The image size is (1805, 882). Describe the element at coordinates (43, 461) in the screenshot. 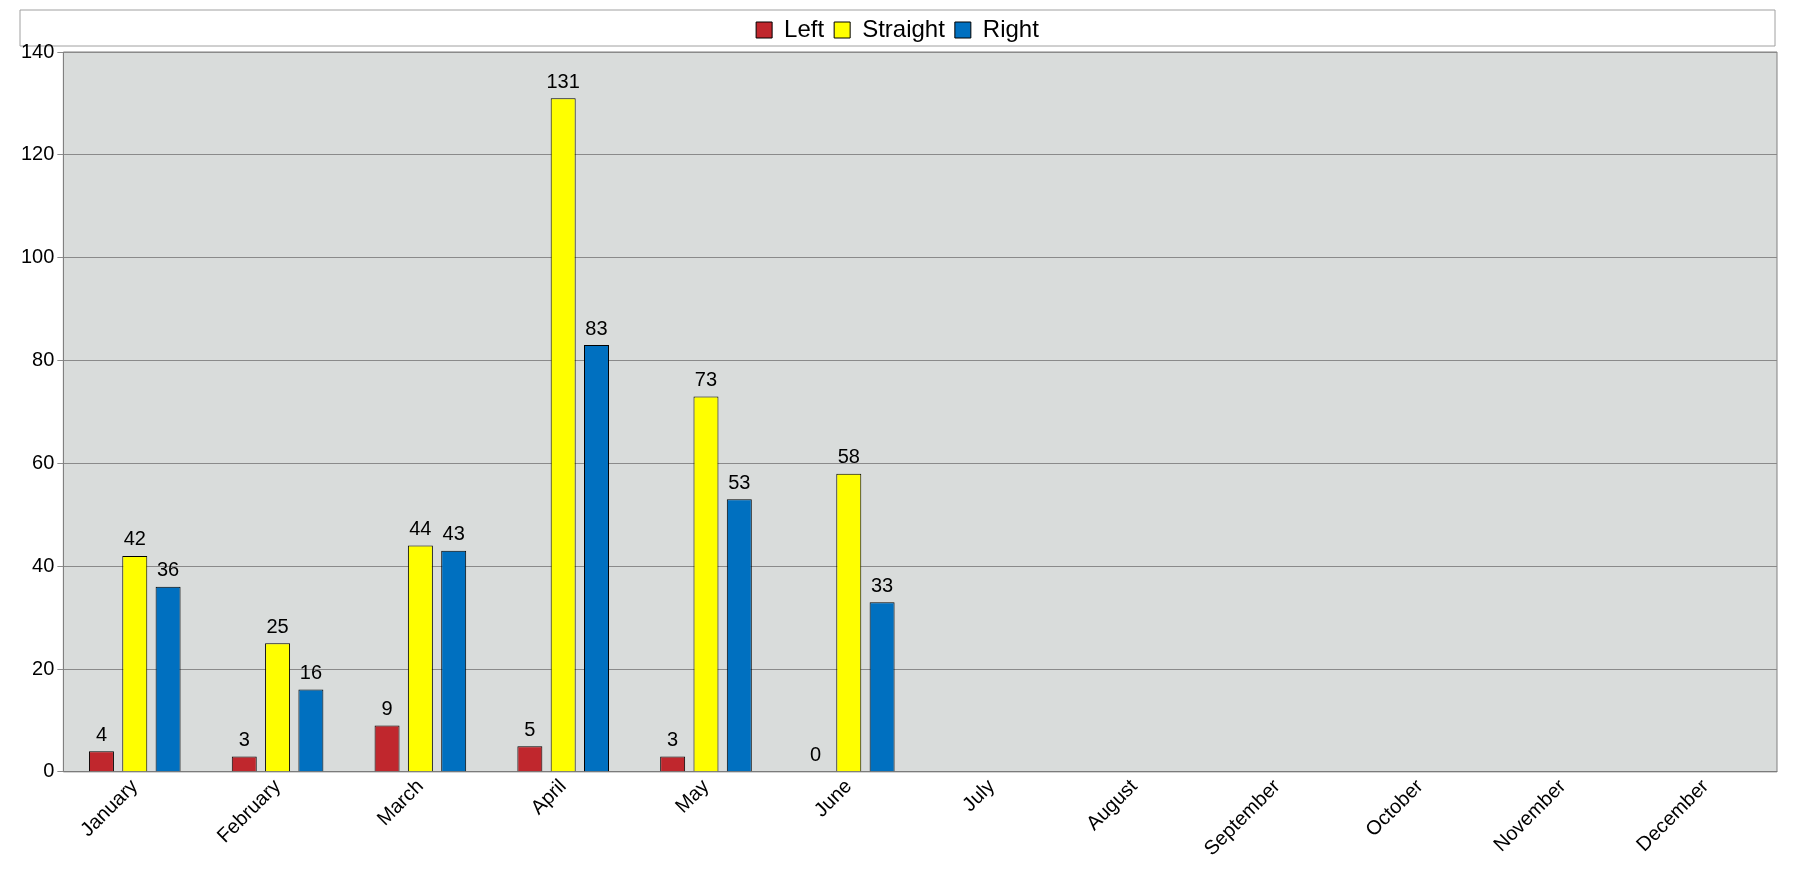

I see `y-tick-label: 60` at that location.